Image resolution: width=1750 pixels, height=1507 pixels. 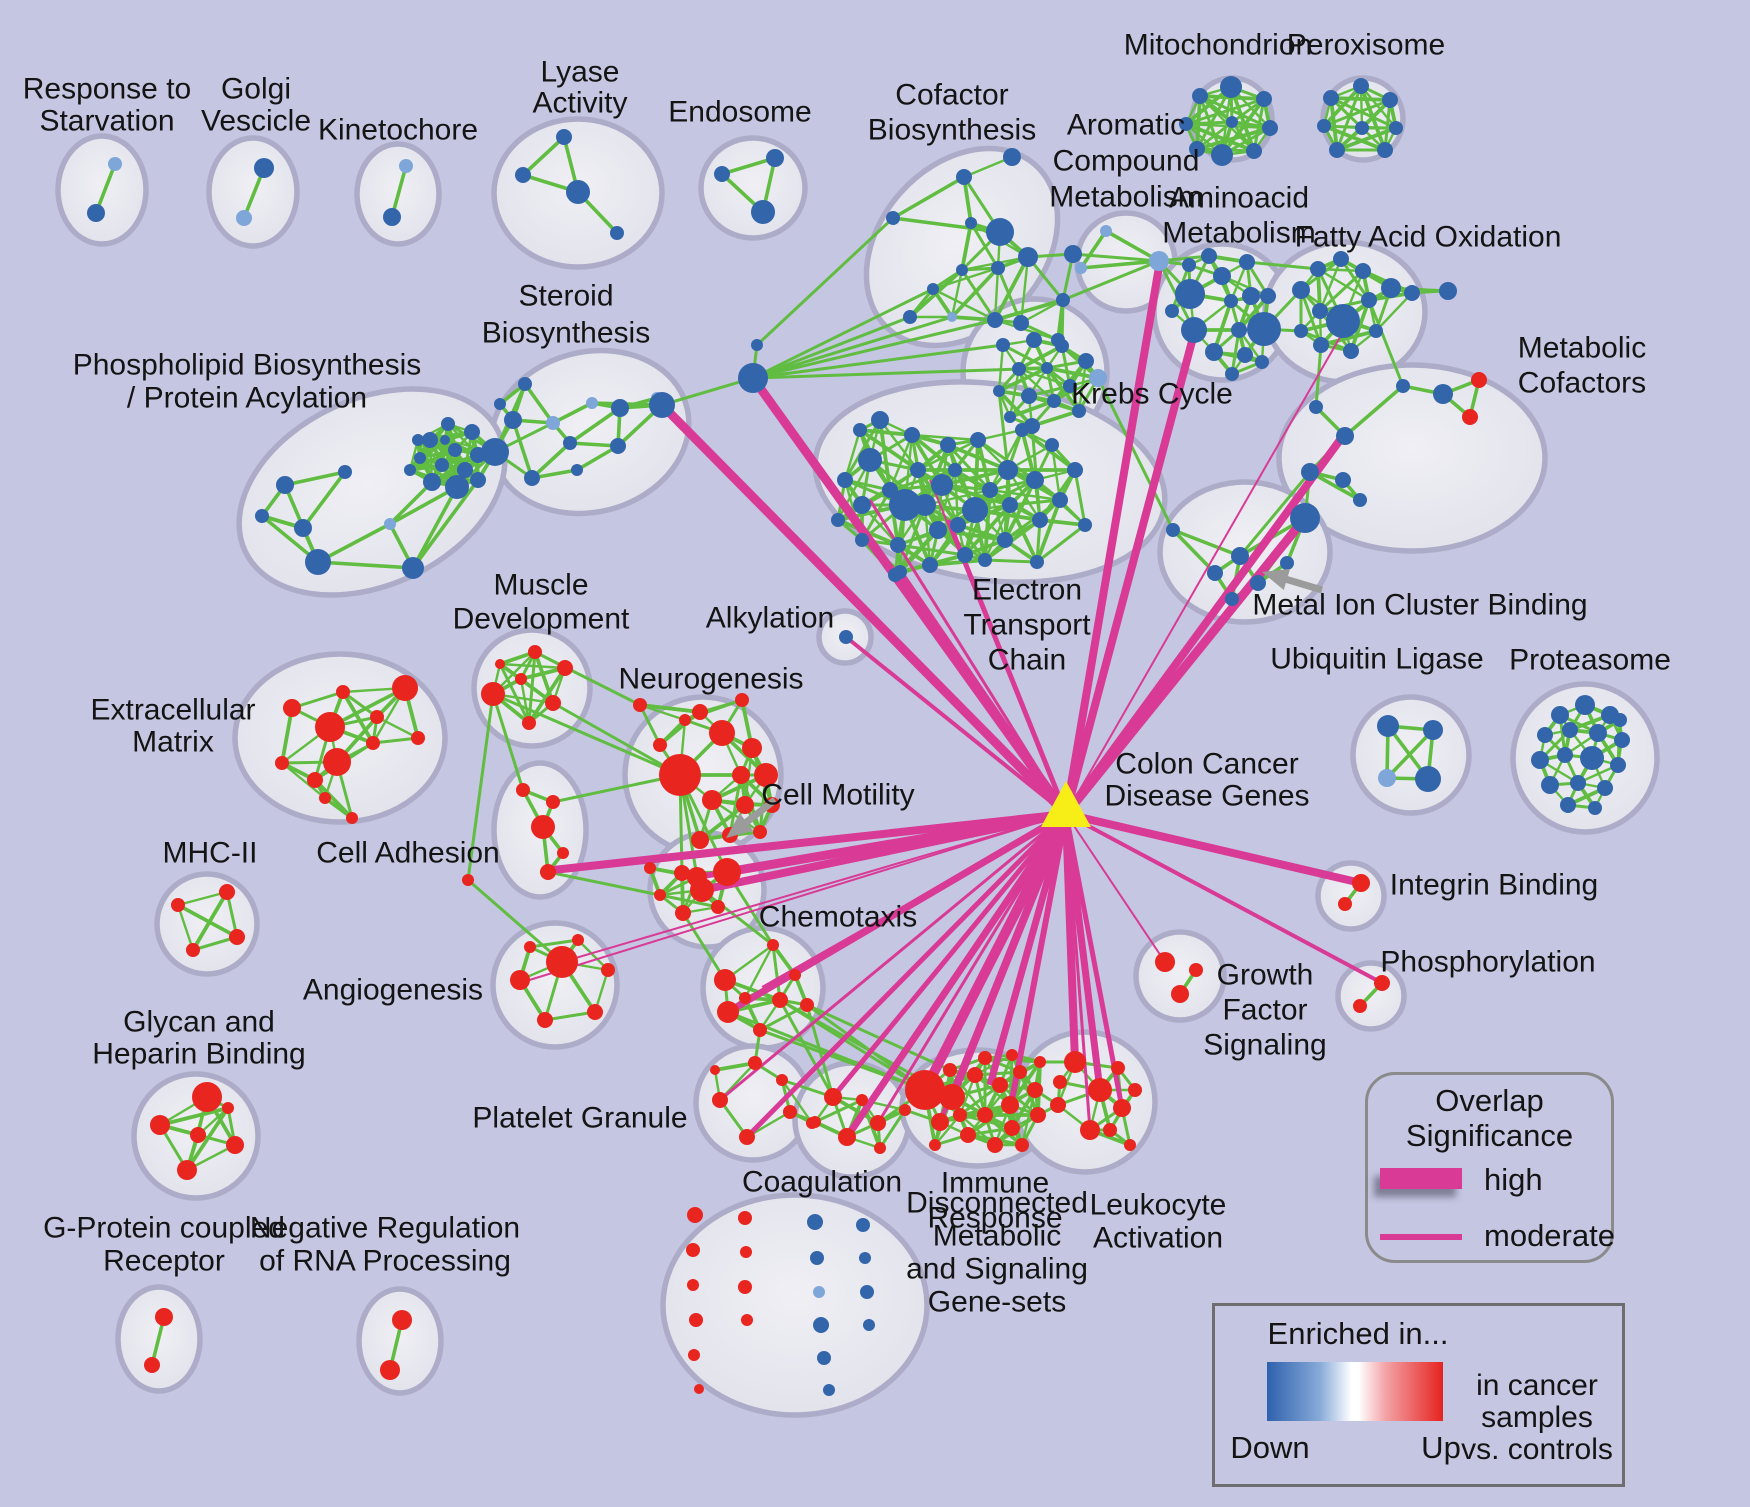 What do you see at coordinates (106, 121) in the screenshot?
I see `cluster-response-to-starvation-label: Starvation` at bounding box center [106, 121].